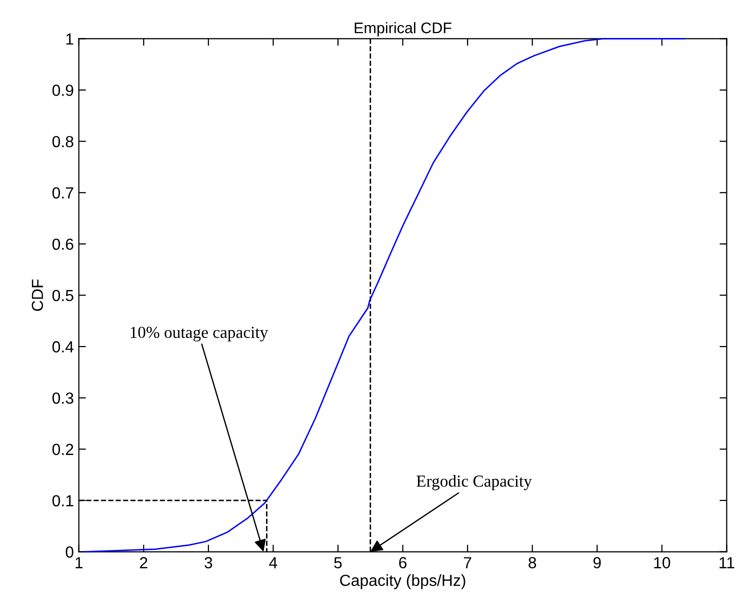 This screenshot has width=737, height=605. I want to click on x-tick-label: 1, so click(79, 562).